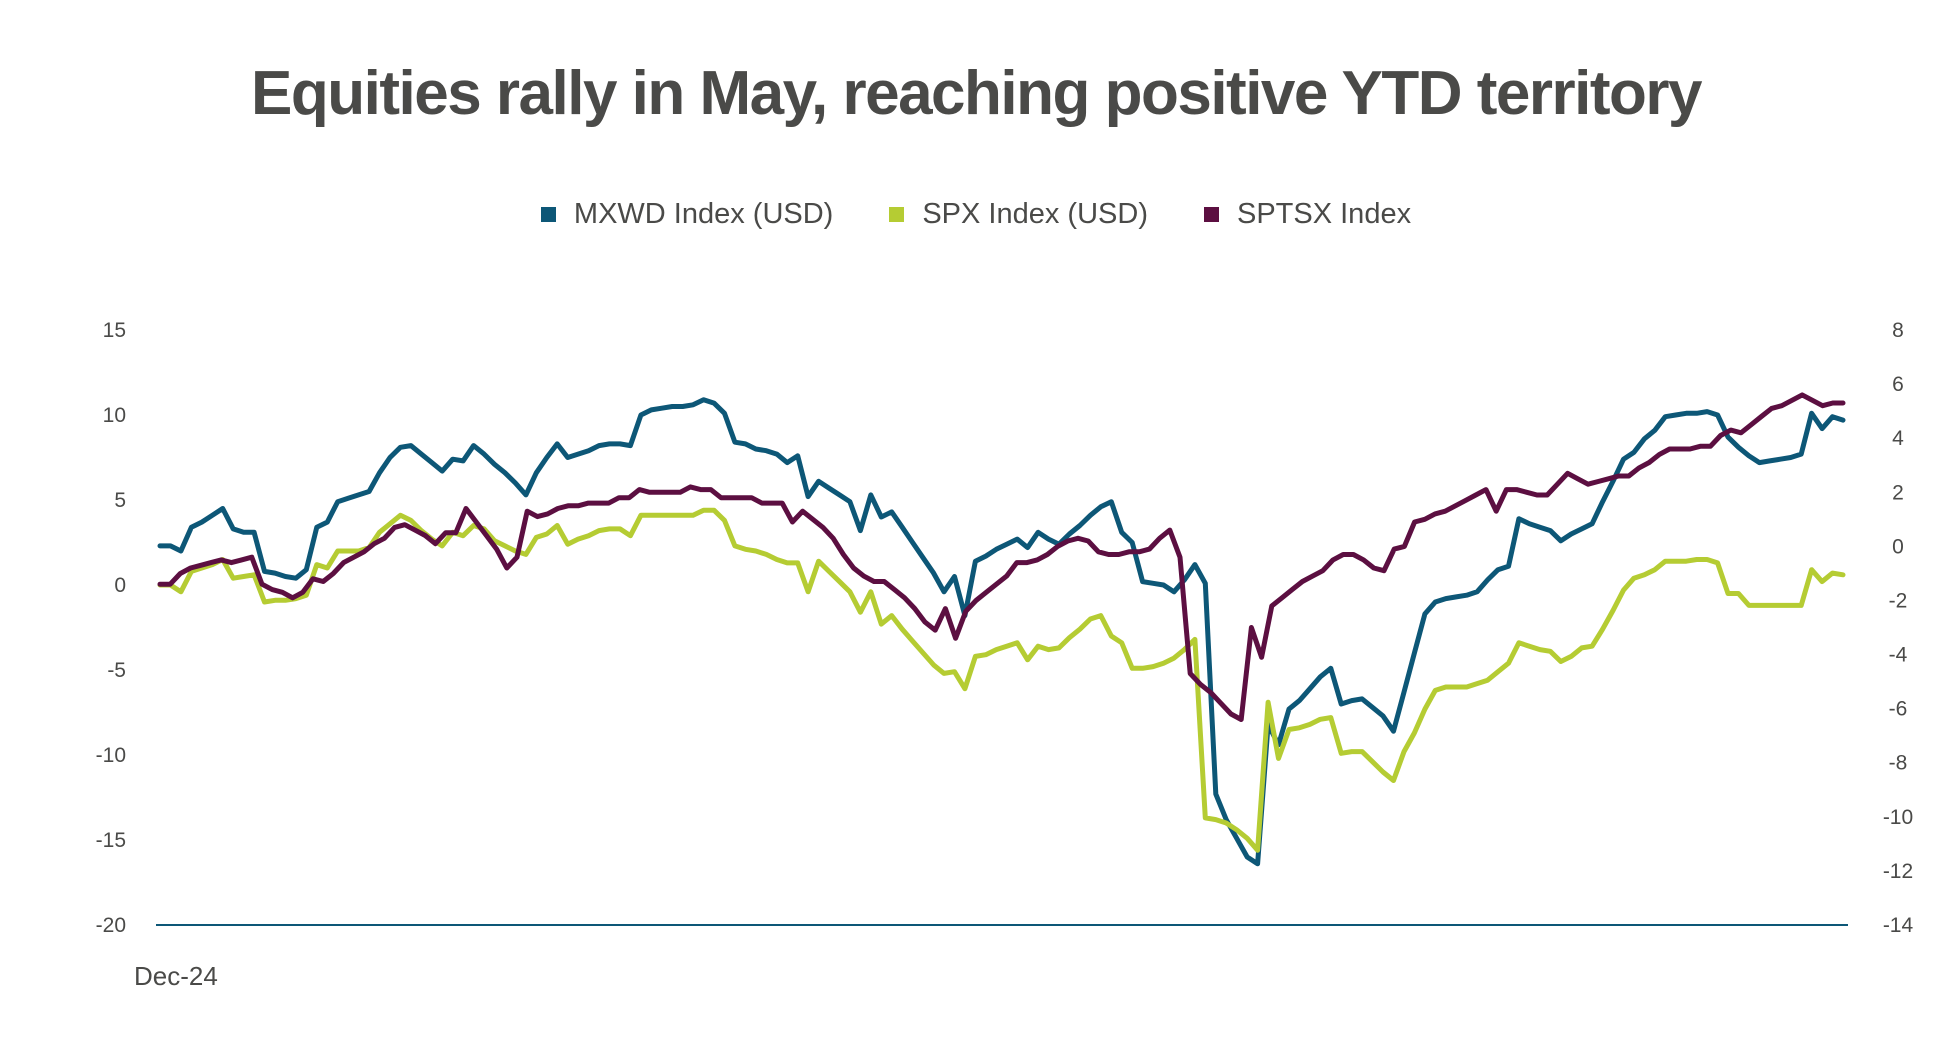 The width and height of the screenshot is (1952, 1061). What do you see at coordinates (1035, 214) in the screenshot?
I see `legend-label-spx: SPX Index (USD)` at bounding box center [1035, 214].